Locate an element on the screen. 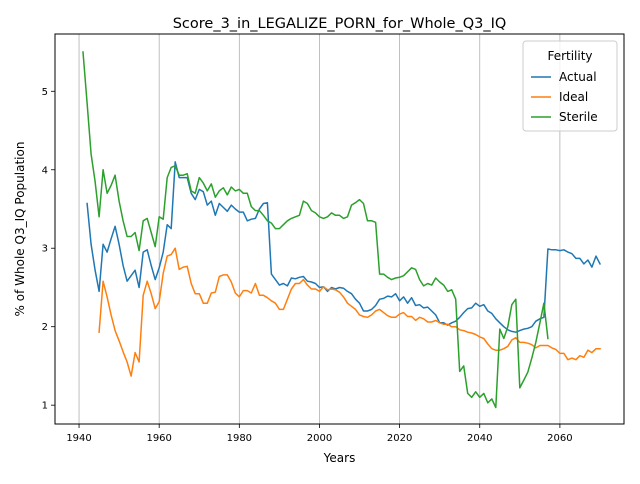  legend-box is located at coordinates (570, 86).